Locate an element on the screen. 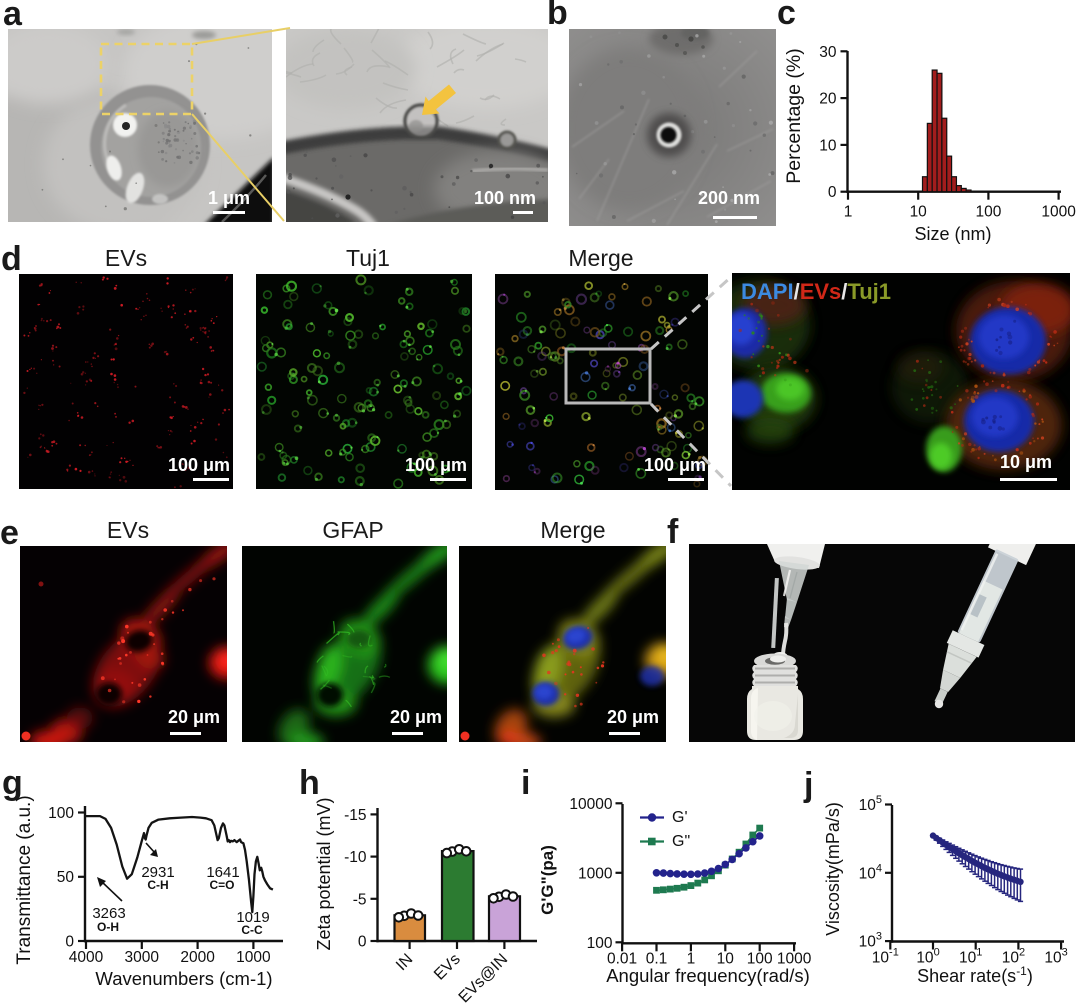 The image size is (1080, 1006). svg-text: EVs@IN is located at coordinates (484, 978).